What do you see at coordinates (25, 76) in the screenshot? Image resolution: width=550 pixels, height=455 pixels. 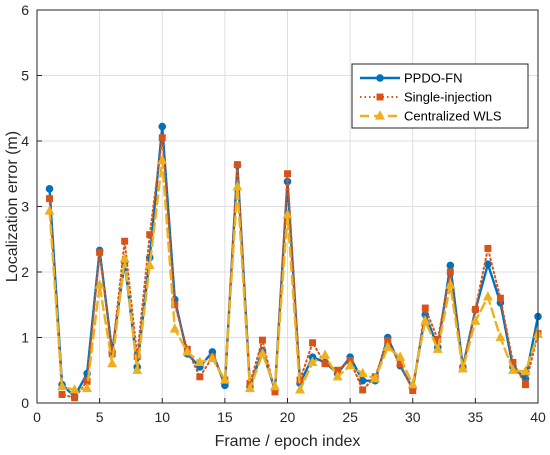 I see `y-tick-label: 5` at bounding box center [25, 76].